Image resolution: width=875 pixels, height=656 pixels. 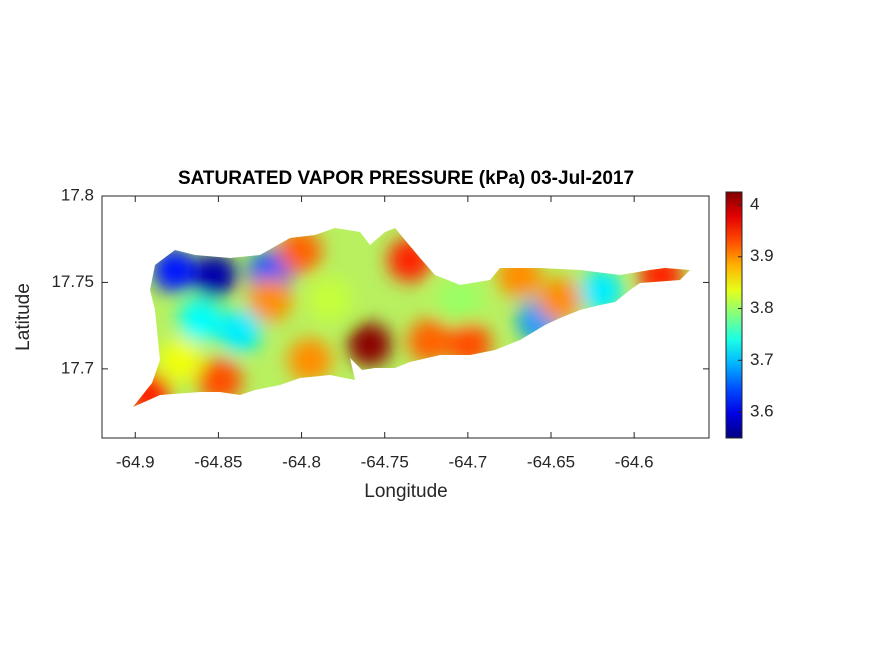 I want to click on y-tick-label: 17.8, so click(x=77, y=194).